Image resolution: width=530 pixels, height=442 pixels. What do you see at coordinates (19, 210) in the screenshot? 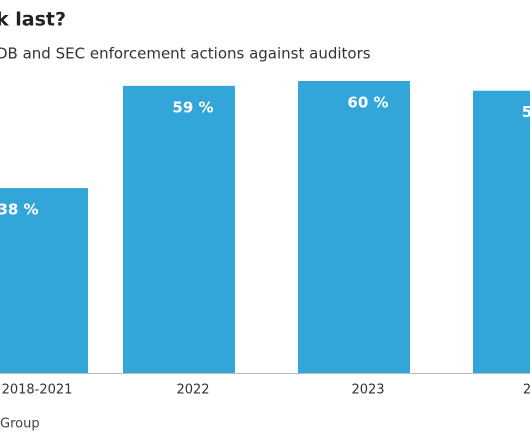
I see `value-label: 38 %` at bounding box center [19, 210].